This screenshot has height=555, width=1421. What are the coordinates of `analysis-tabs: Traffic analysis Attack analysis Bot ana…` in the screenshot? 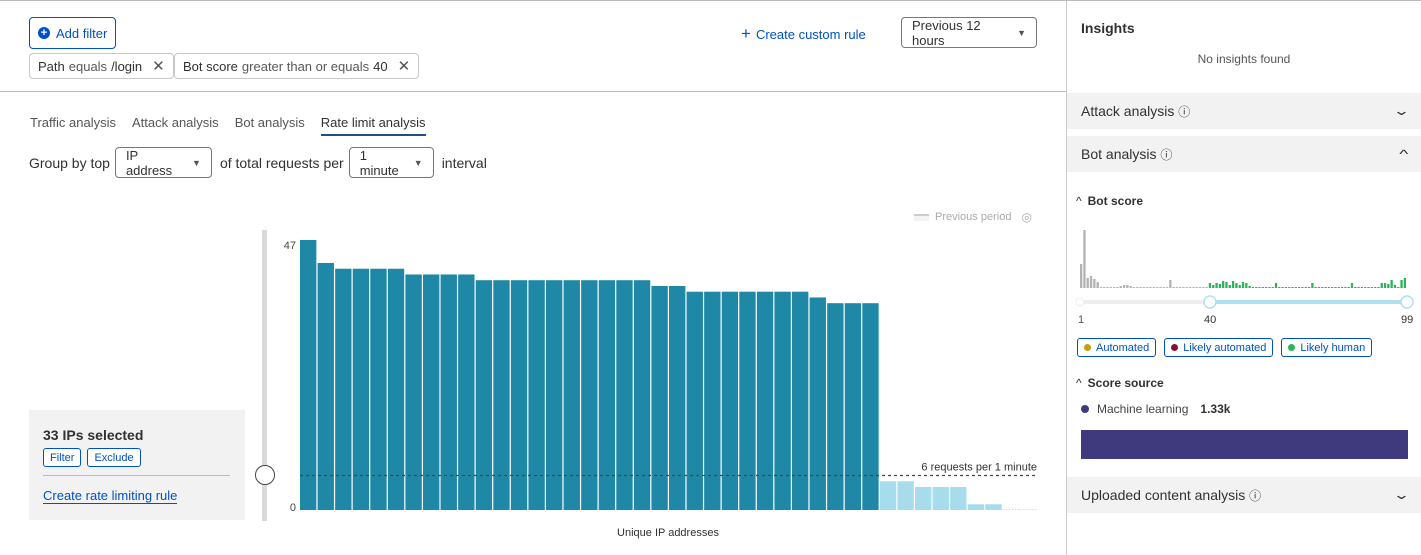 It's located at (228, 125).